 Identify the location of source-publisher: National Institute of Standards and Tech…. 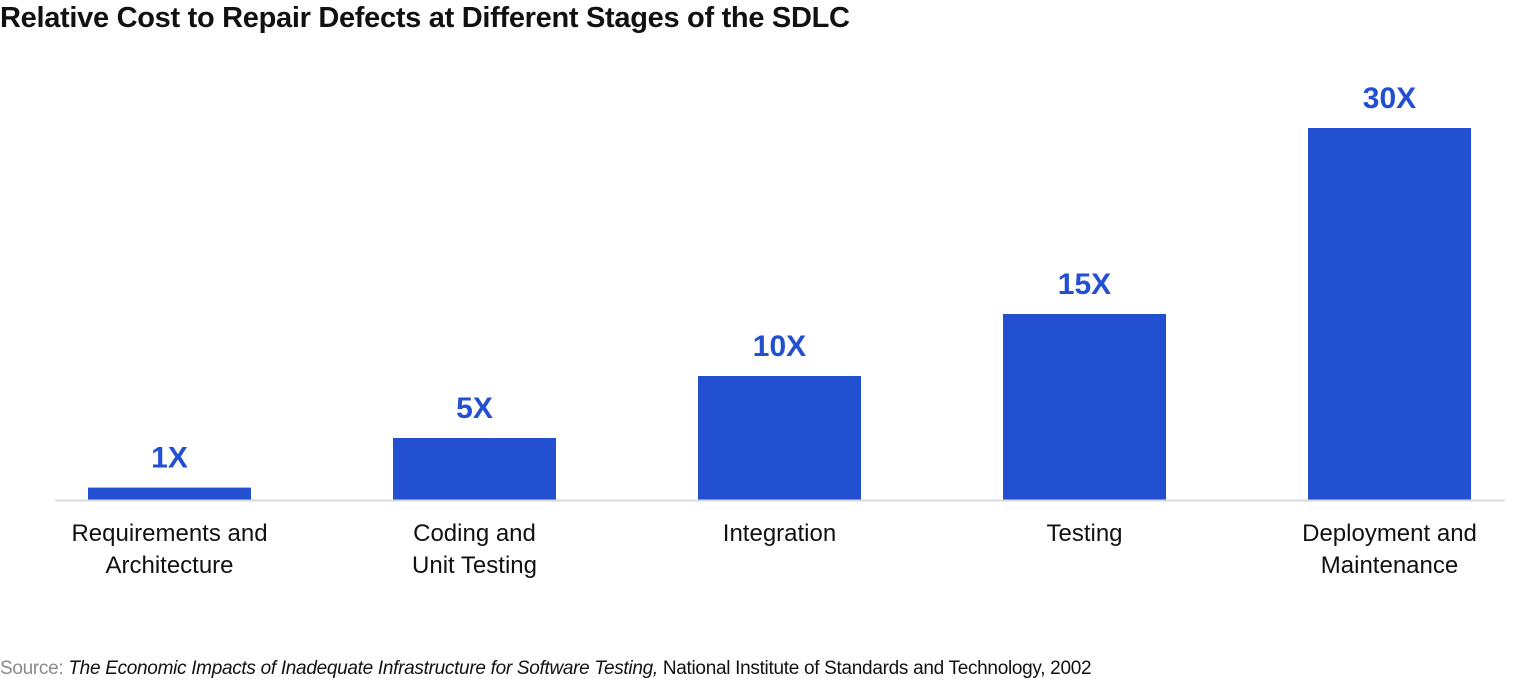
(877, 668).